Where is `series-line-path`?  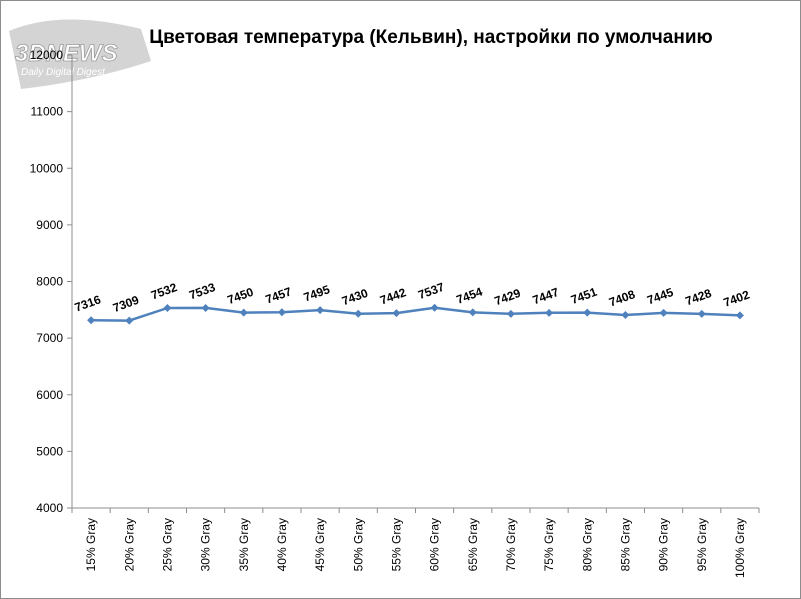 series-line-path is located at coordinates (415, 314).